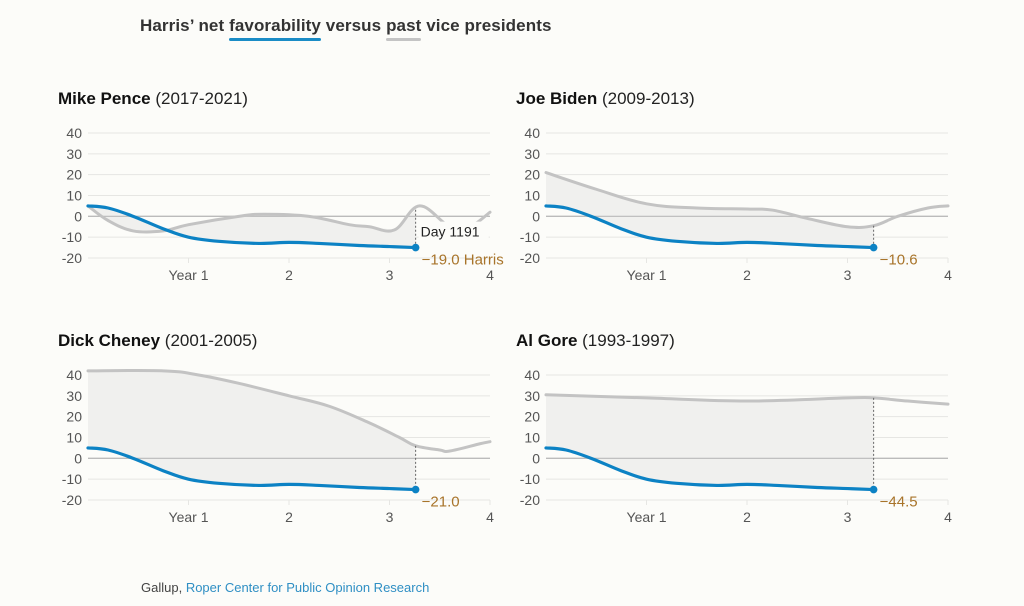  I want to click on vp-years: (2001-2005), so click(211, 340).